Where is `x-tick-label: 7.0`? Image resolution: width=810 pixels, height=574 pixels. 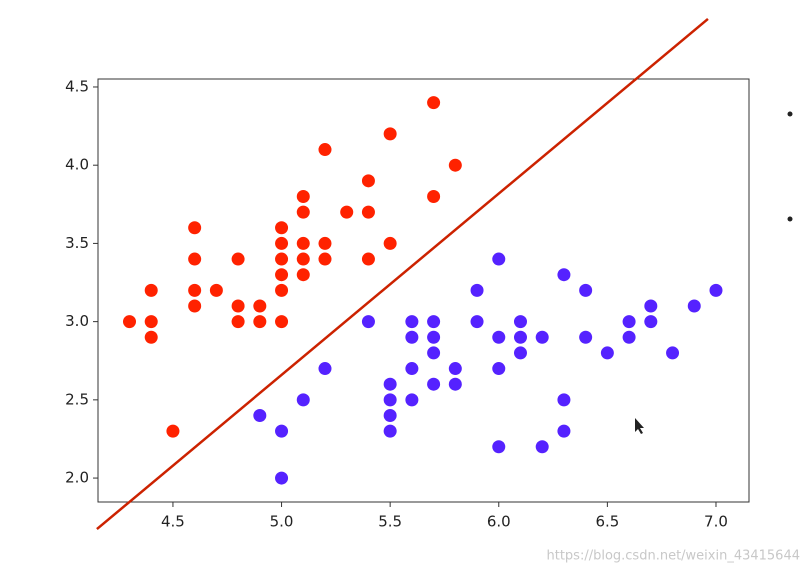
x-tick-label: 7.0 is located at coordinates (716, 522).